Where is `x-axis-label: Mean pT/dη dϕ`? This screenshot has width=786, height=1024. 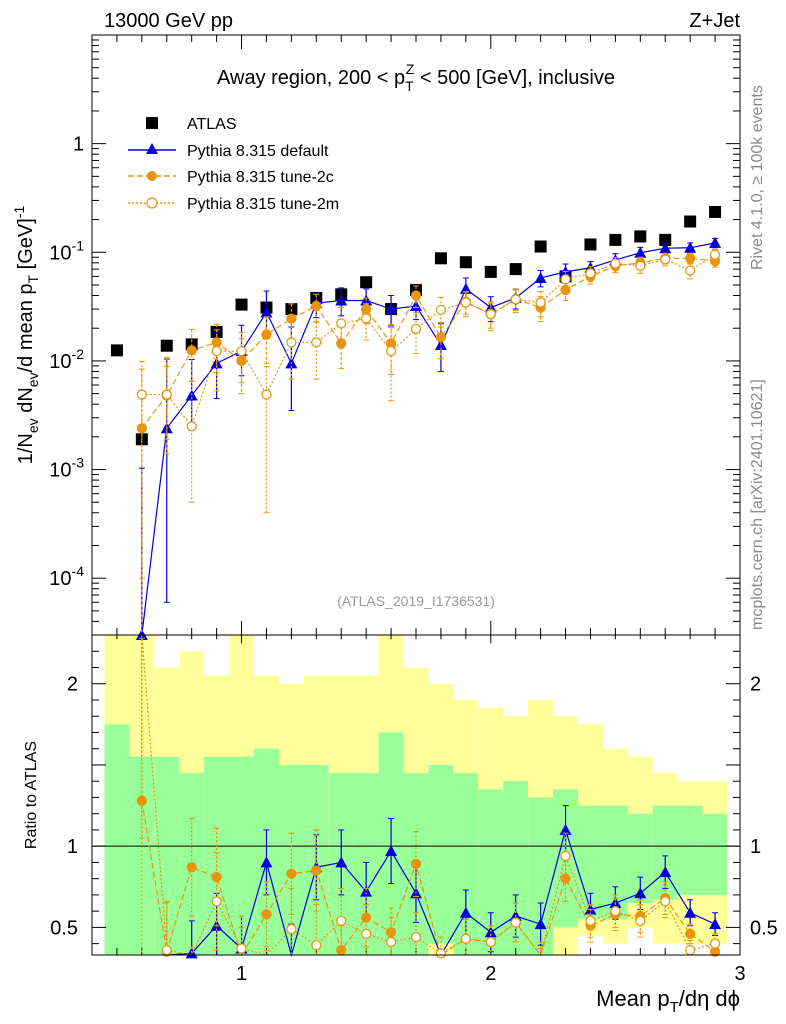
x-axis-label: Mean pT/dη dϕ is located at coordinates (668, 1001).